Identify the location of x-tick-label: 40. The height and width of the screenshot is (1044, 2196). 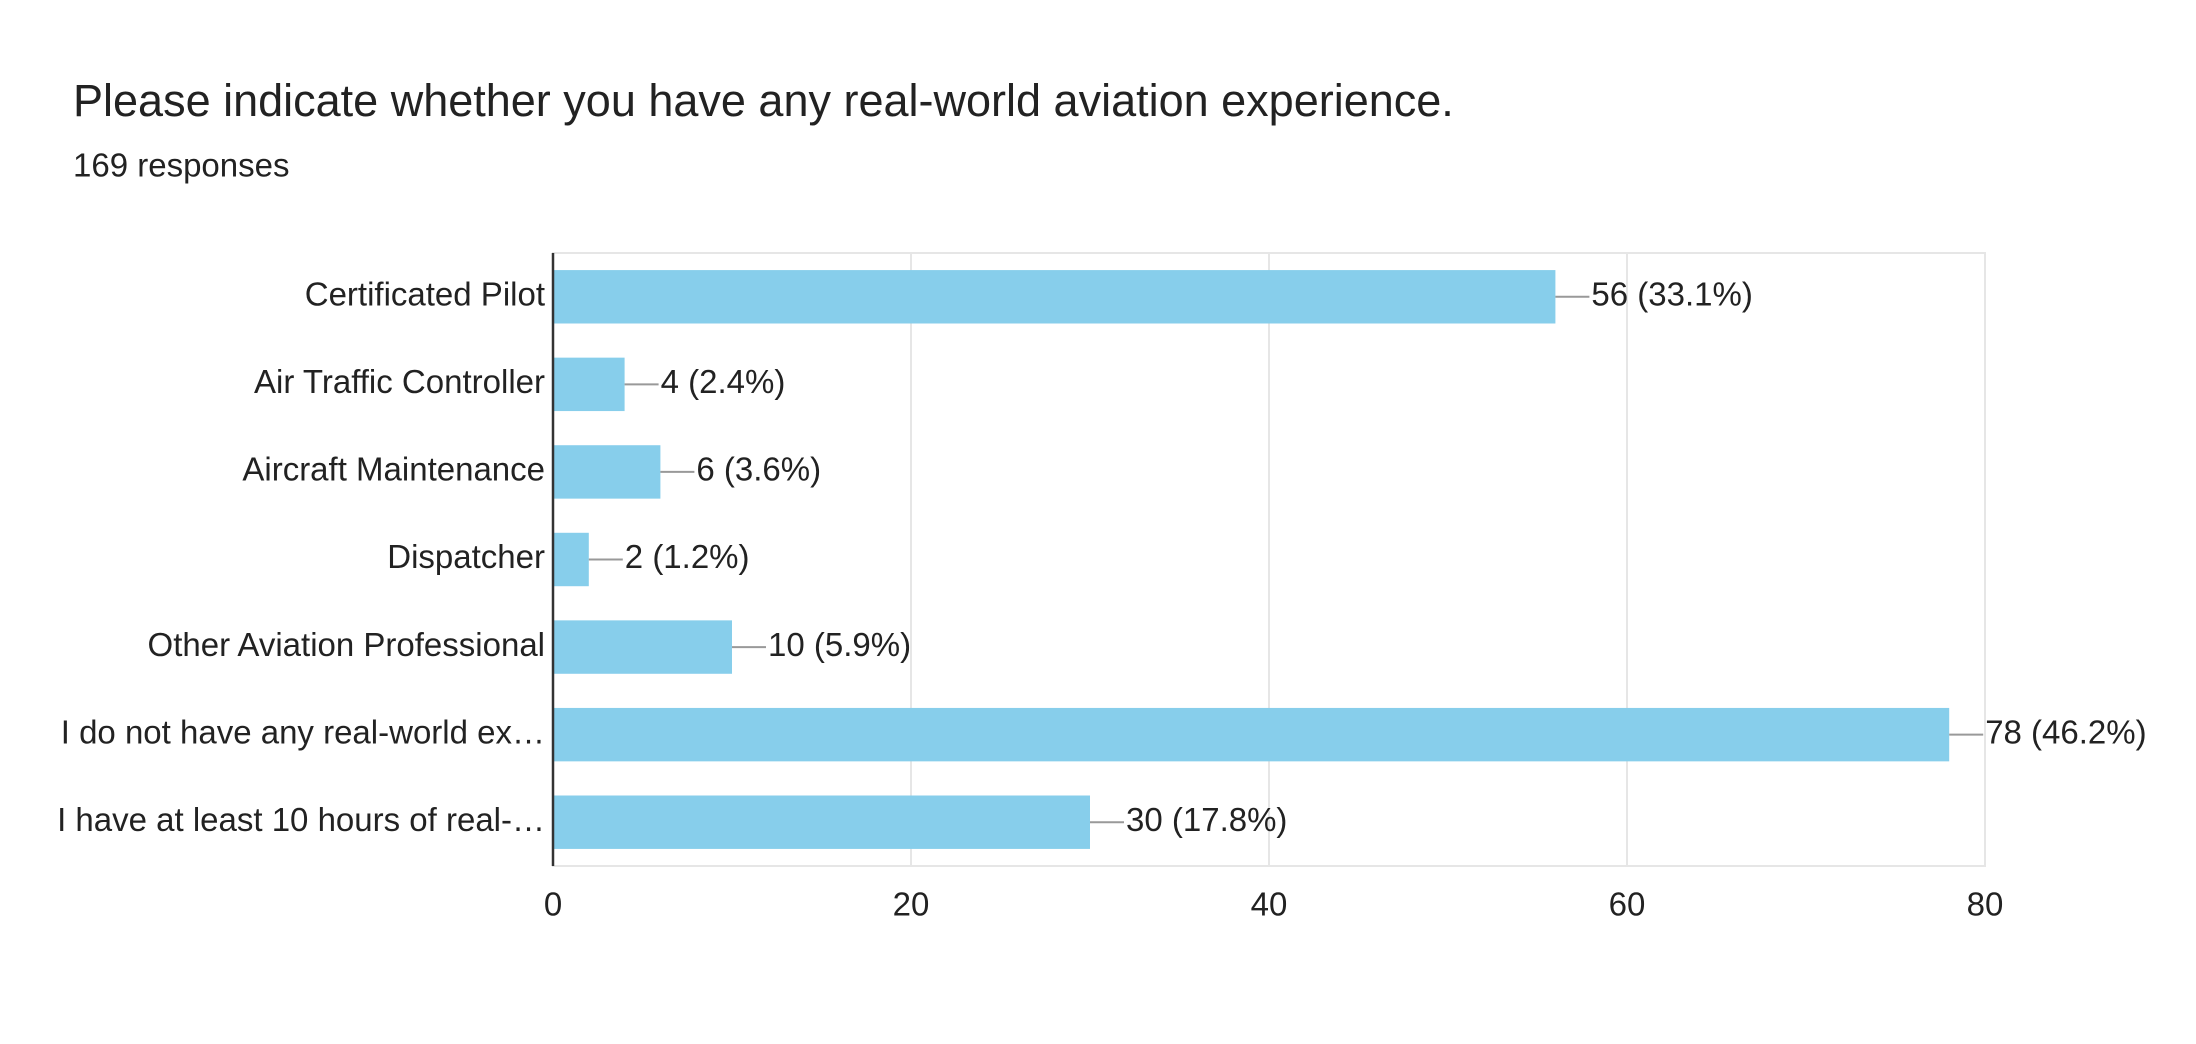
(1269, 904).